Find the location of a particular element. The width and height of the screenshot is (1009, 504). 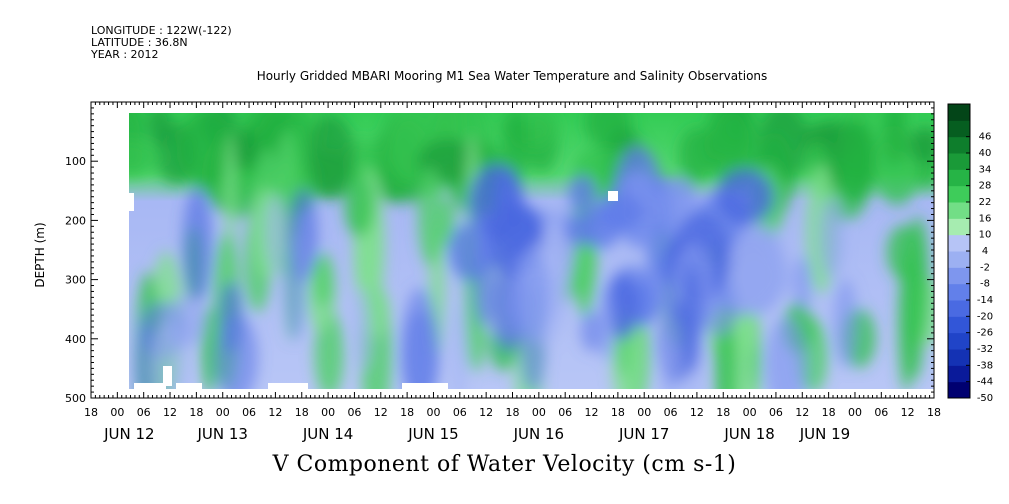

colorbar-label: 22 is located at coordinates (985, 202).